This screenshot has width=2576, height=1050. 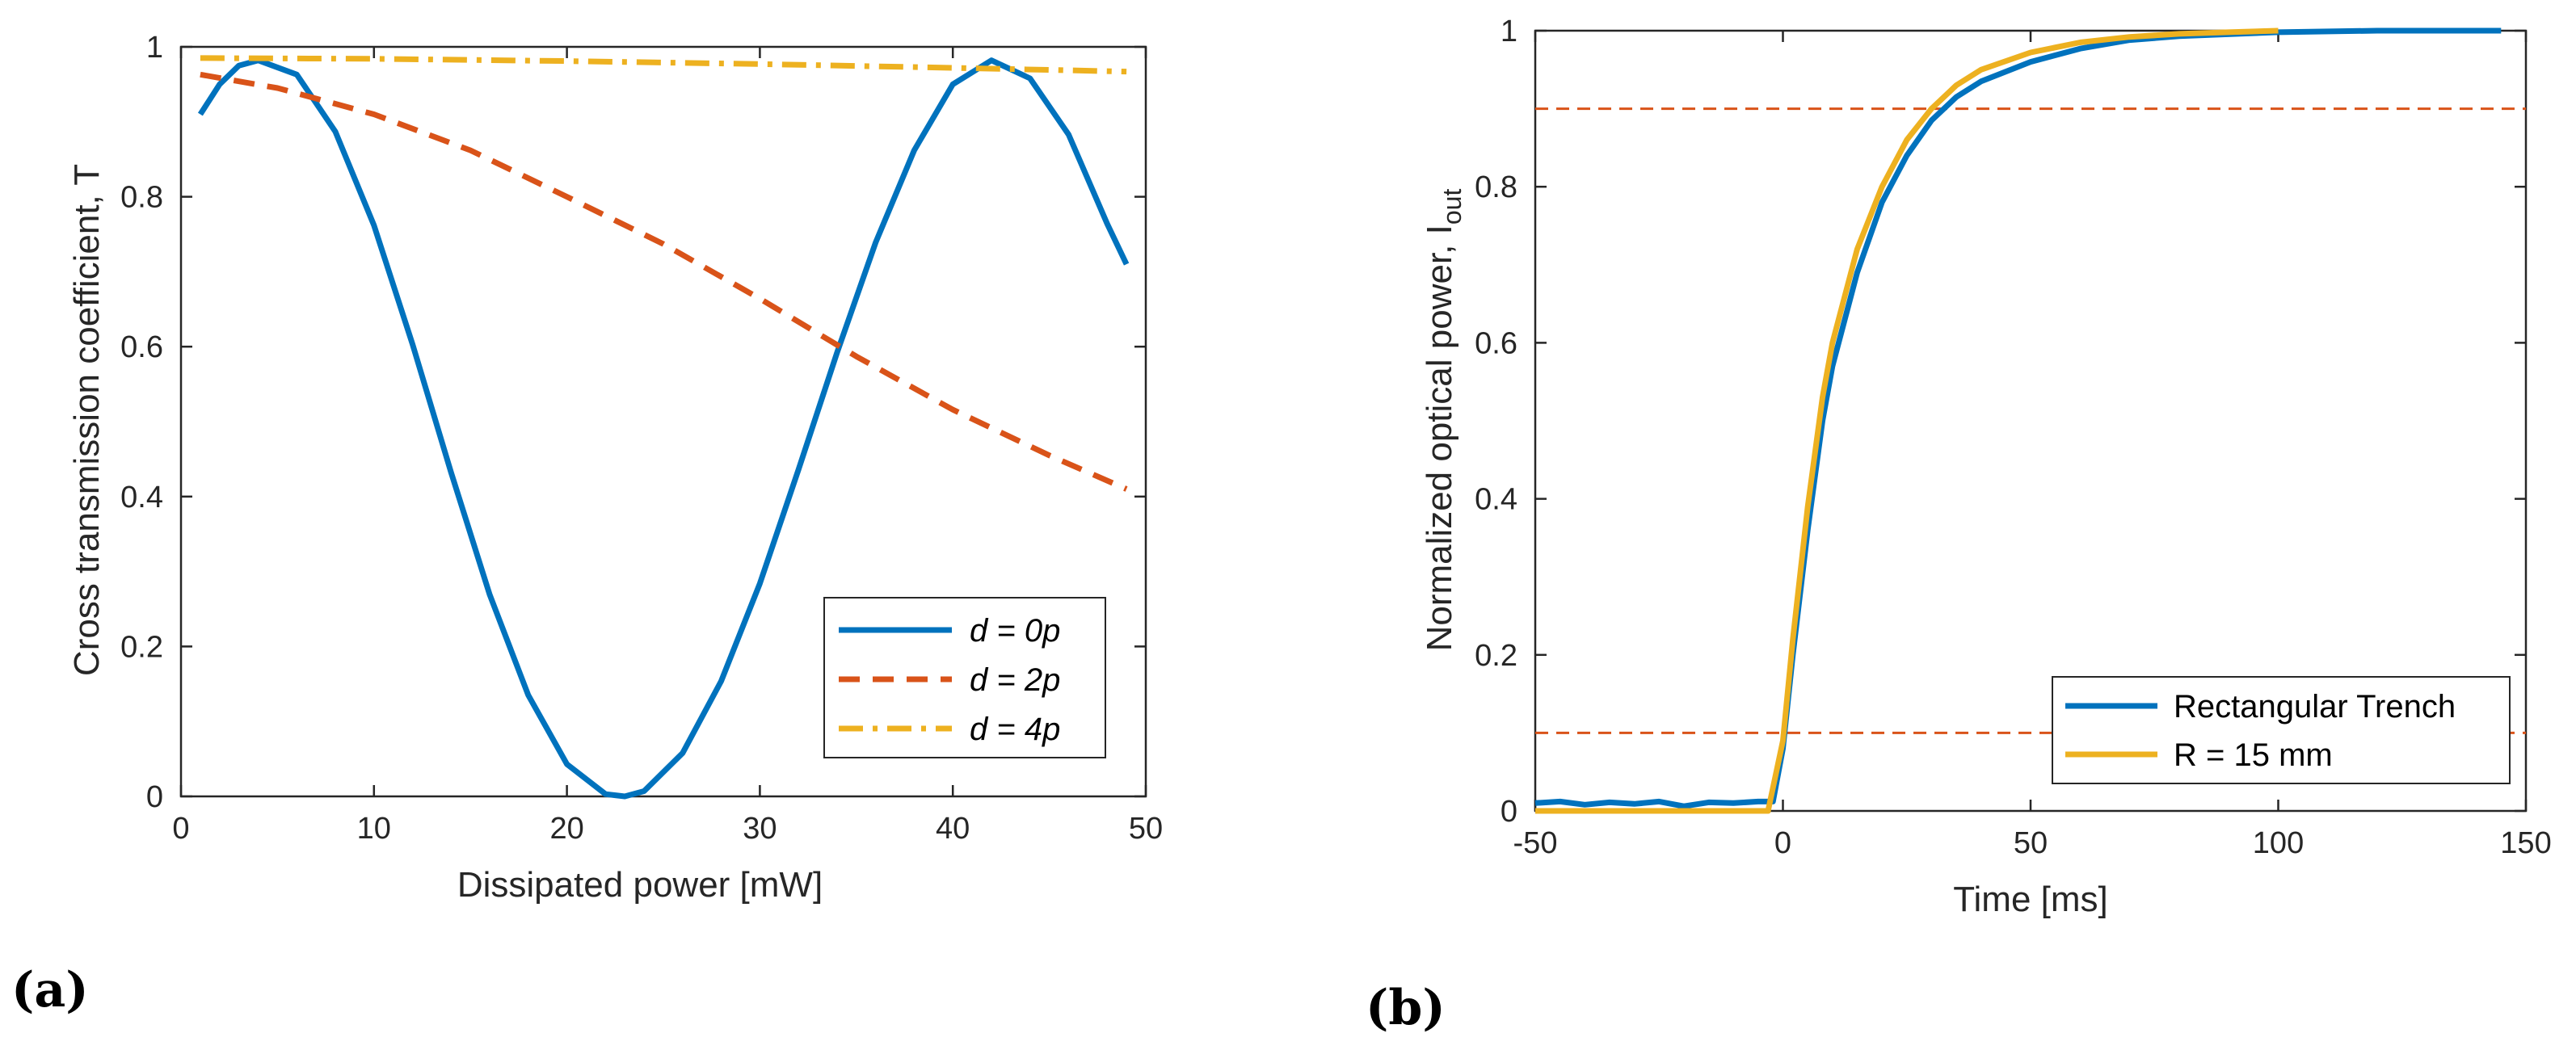 I want to click on chart-a-legend: d = 0p d = 2p d = 4p, so click(x=964, y=677).